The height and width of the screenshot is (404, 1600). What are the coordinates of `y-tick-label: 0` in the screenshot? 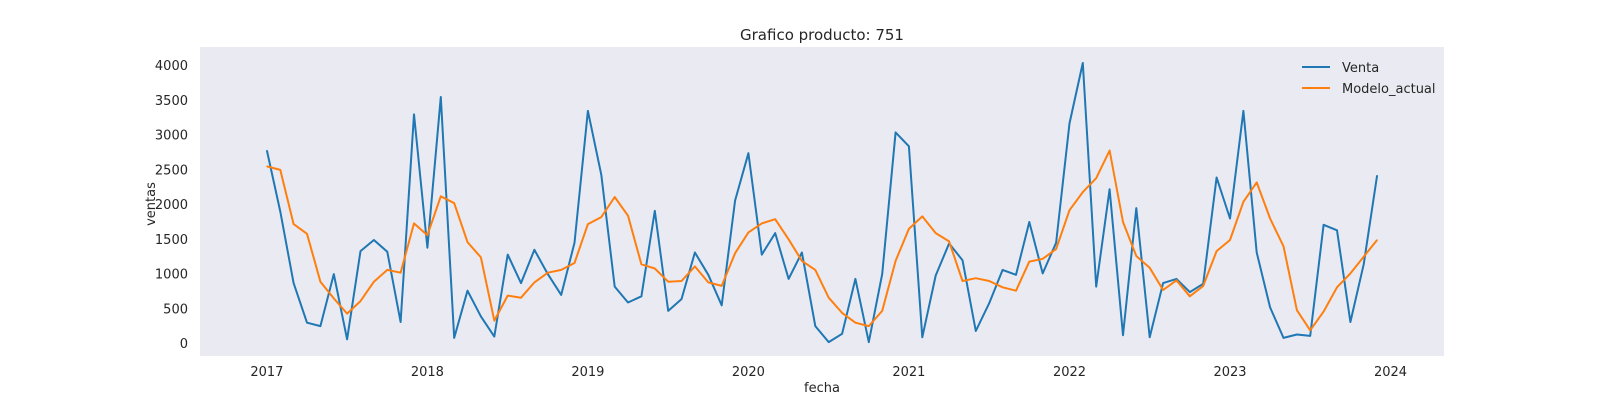 It's located at (184, 344).